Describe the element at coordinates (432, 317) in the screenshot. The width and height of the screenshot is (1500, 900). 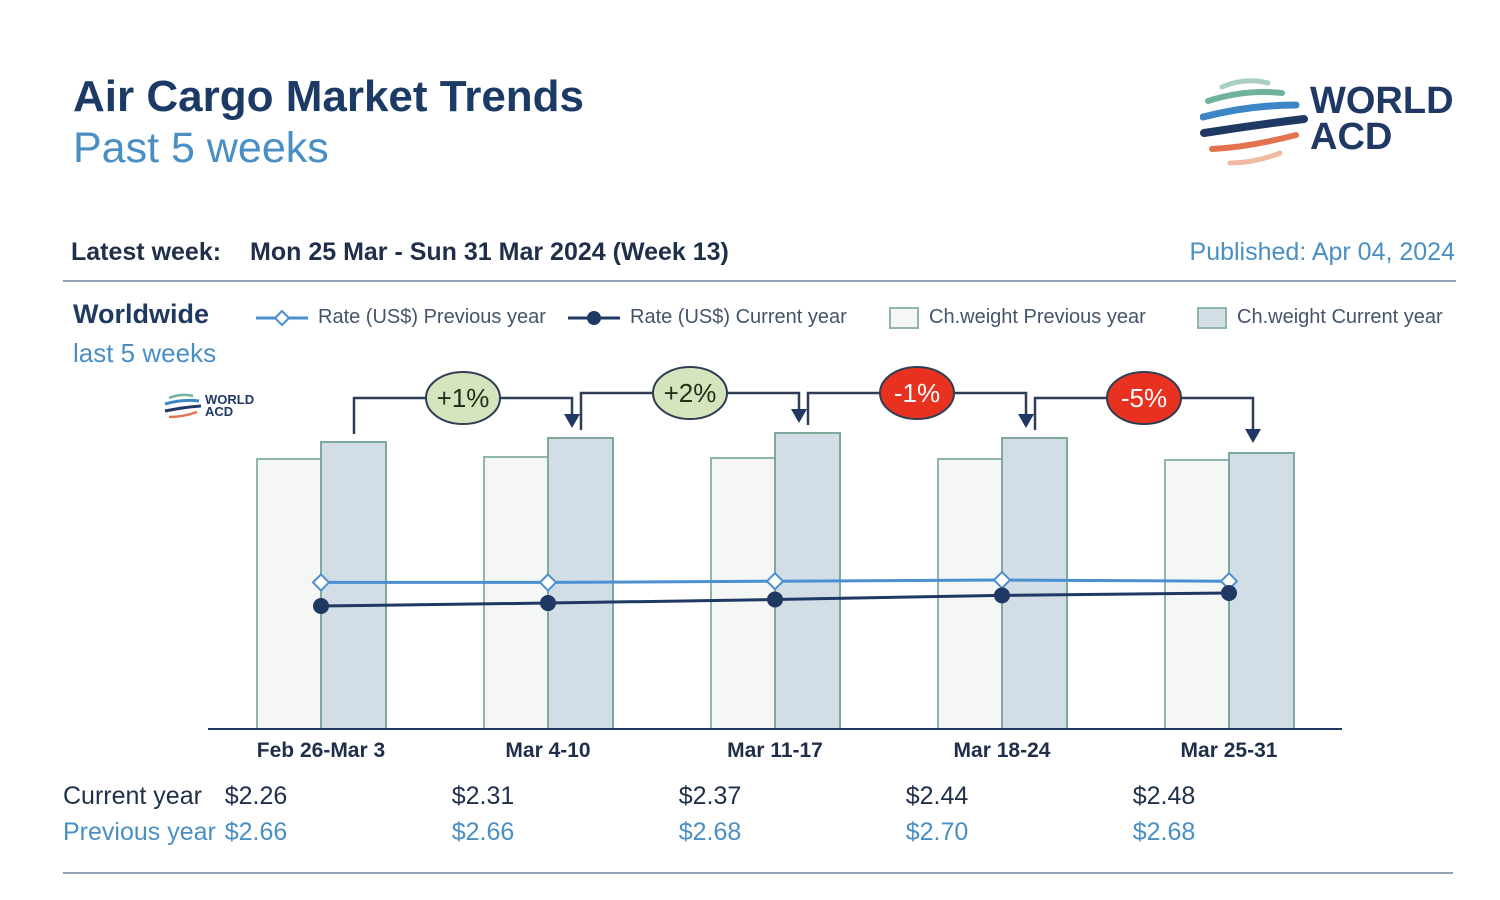
I see `legend-label: Rate (US$) Previous year` at that location.